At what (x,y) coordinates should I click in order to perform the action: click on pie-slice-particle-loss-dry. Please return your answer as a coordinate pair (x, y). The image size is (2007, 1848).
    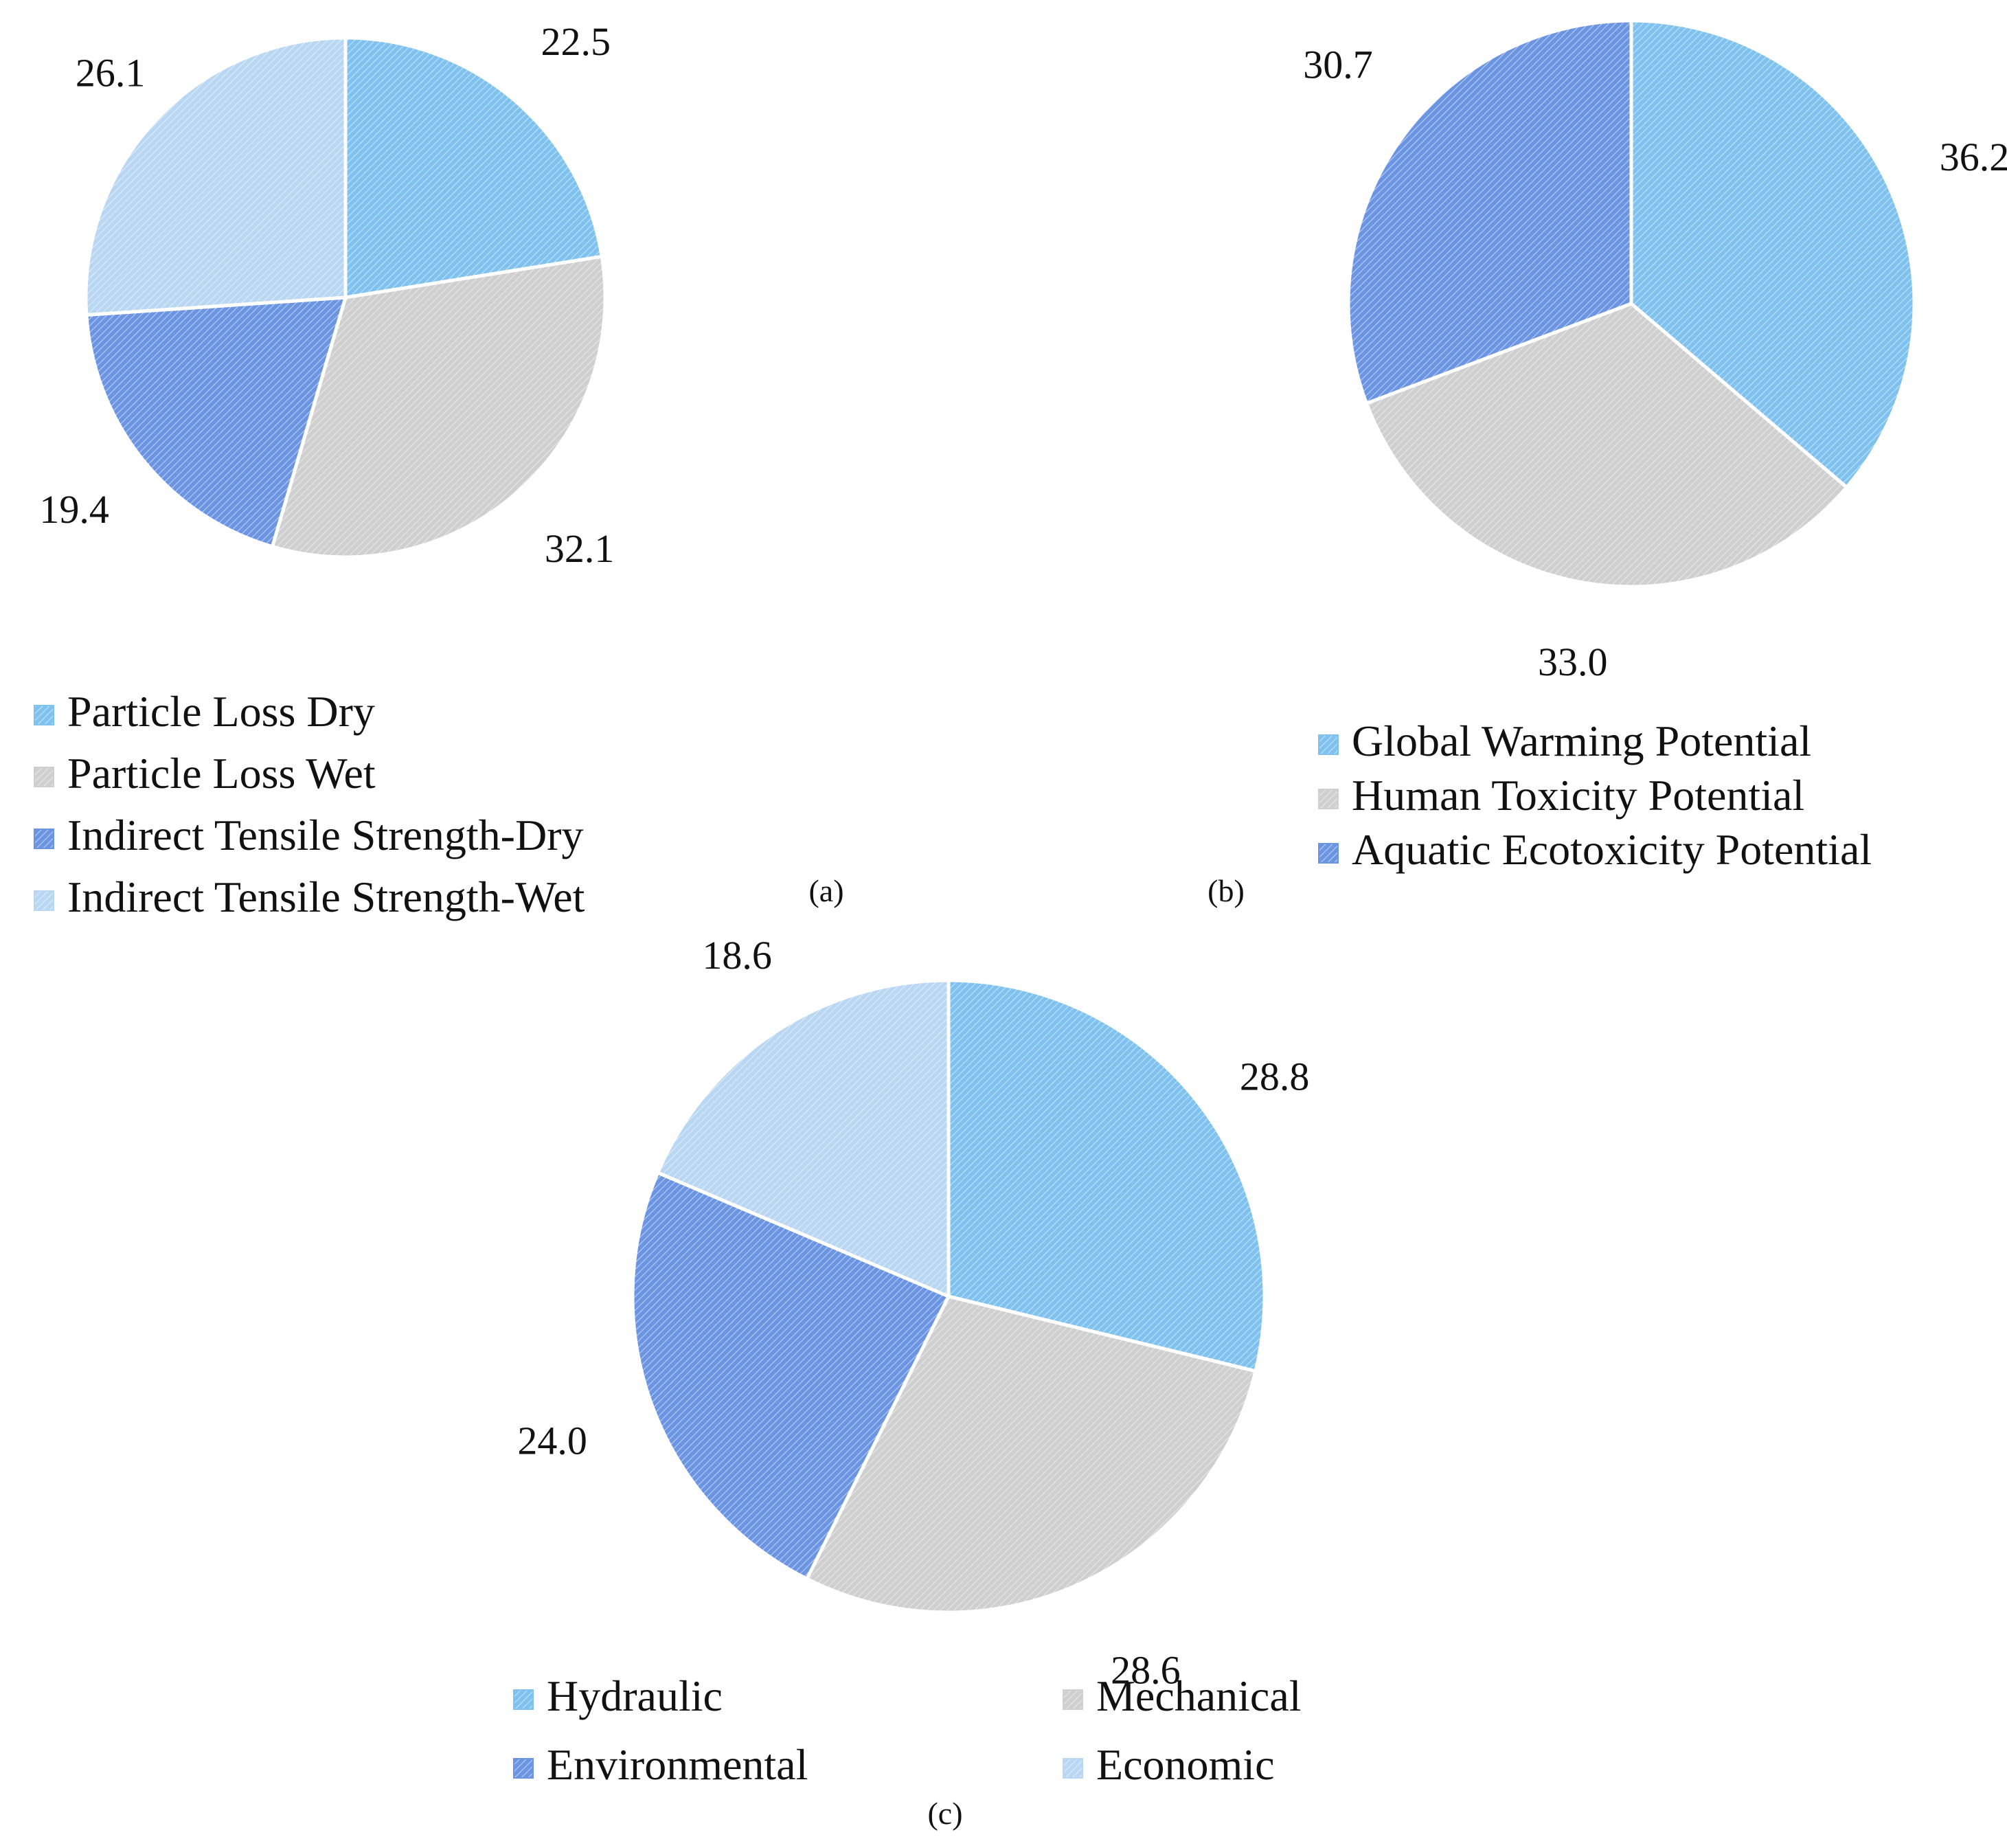
    Looking at the image, I should click on (473, 168).